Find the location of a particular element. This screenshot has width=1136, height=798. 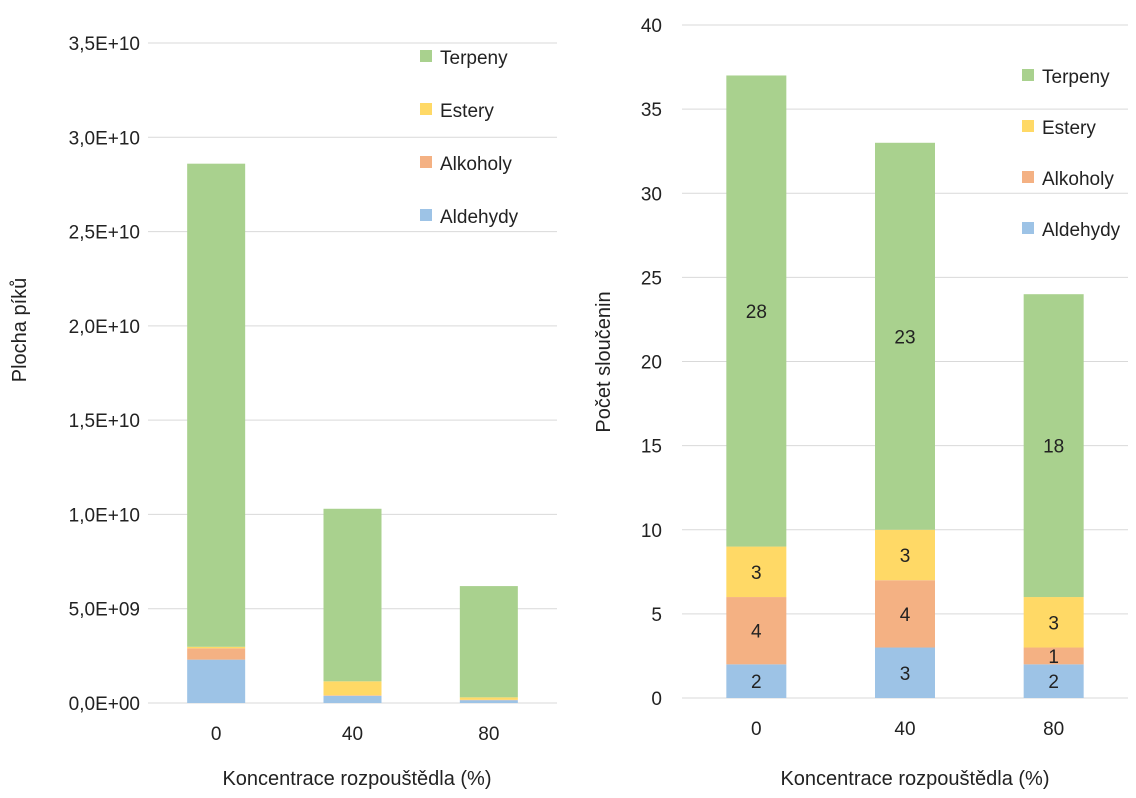

data-label: 1 is located at coordinates (1053, 657).